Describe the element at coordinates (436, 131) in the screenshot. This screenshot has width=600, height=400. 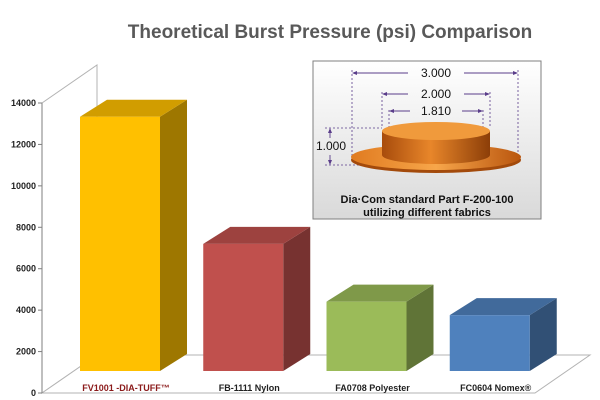
I see `crown-top` at that location.